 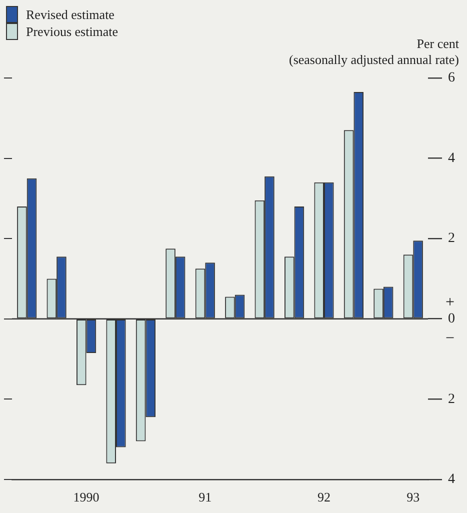 What do you see at coordinates (437, 44) in the screenshot?
I see `y-axis-title: Per cent` at bounding box center [437, 44].